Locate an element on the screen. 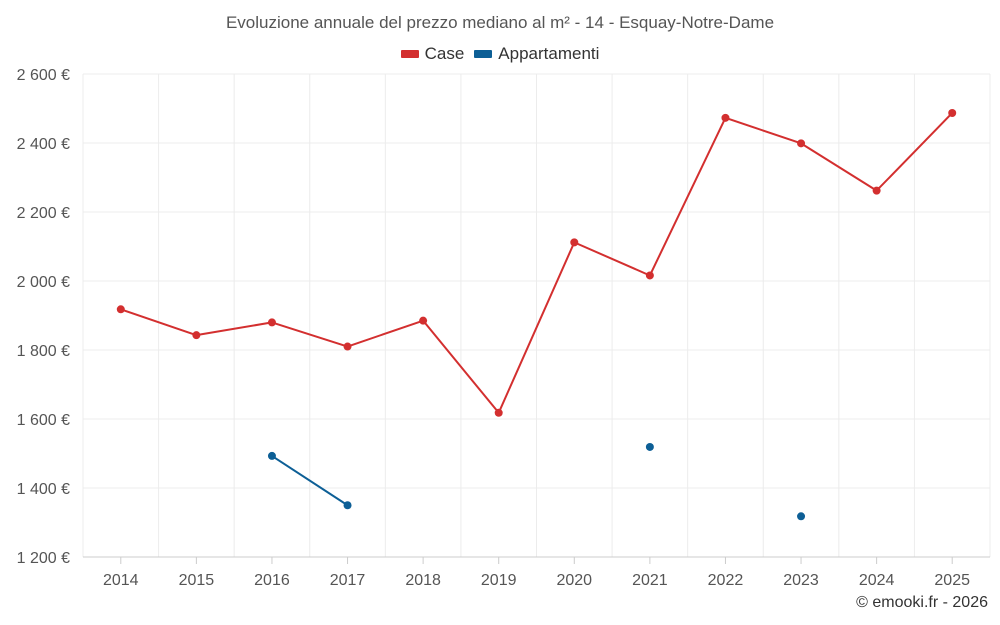 The width and height of the screenshot is (1000, 625). x-tick-label: 2017 is located at coordinates (348, 580).